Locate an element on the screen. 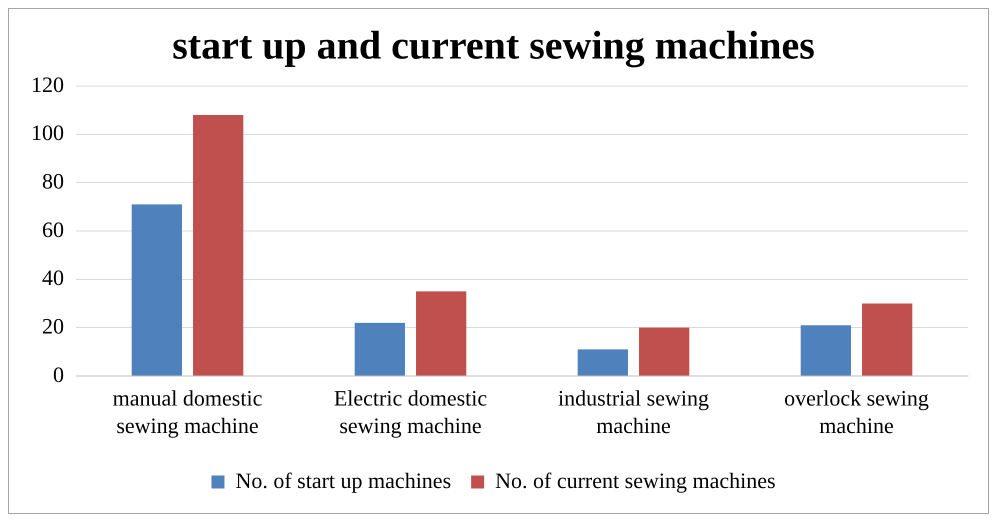 The image size is (997, 522). legend-label: No. of start up machines is located at coordinates (343, 480).